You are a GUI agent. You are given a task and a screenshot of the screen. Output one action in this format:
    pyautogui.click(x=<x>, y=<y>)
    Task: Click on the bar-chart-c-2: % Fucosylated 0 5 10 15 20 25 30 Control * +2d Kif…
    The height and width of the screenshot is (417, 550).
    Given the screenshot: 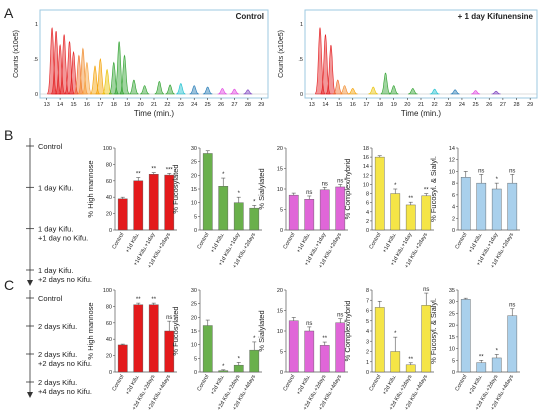 What is the action you would take?
    pyautogui.click(x=216, y=349)
    